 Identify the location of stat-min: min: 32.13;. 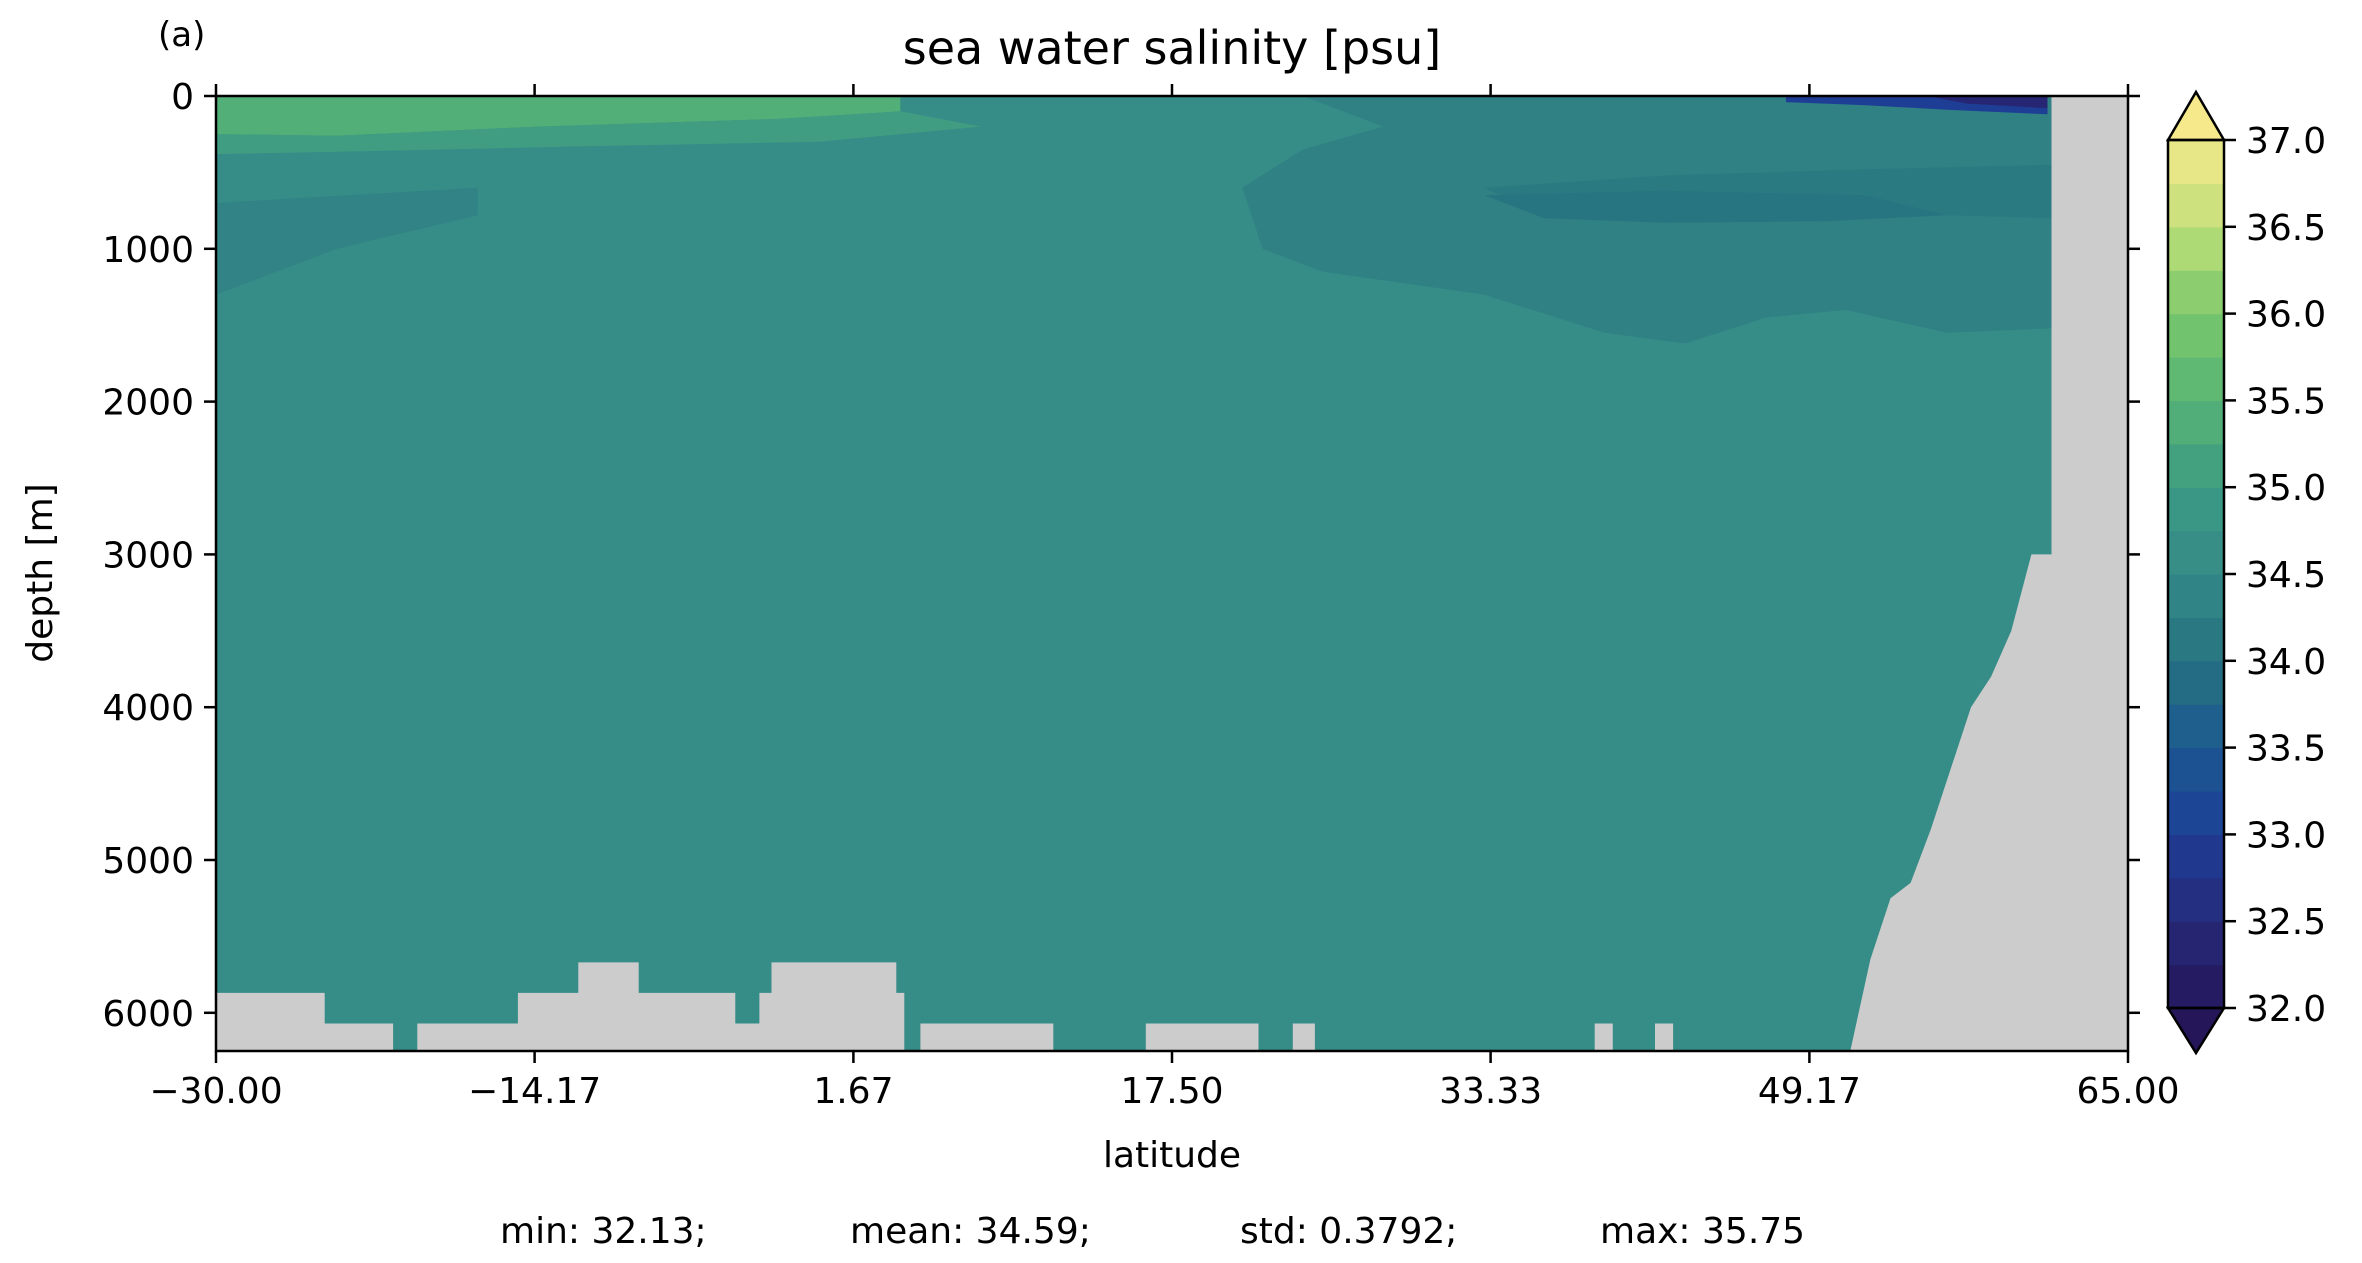
(603, 1231).